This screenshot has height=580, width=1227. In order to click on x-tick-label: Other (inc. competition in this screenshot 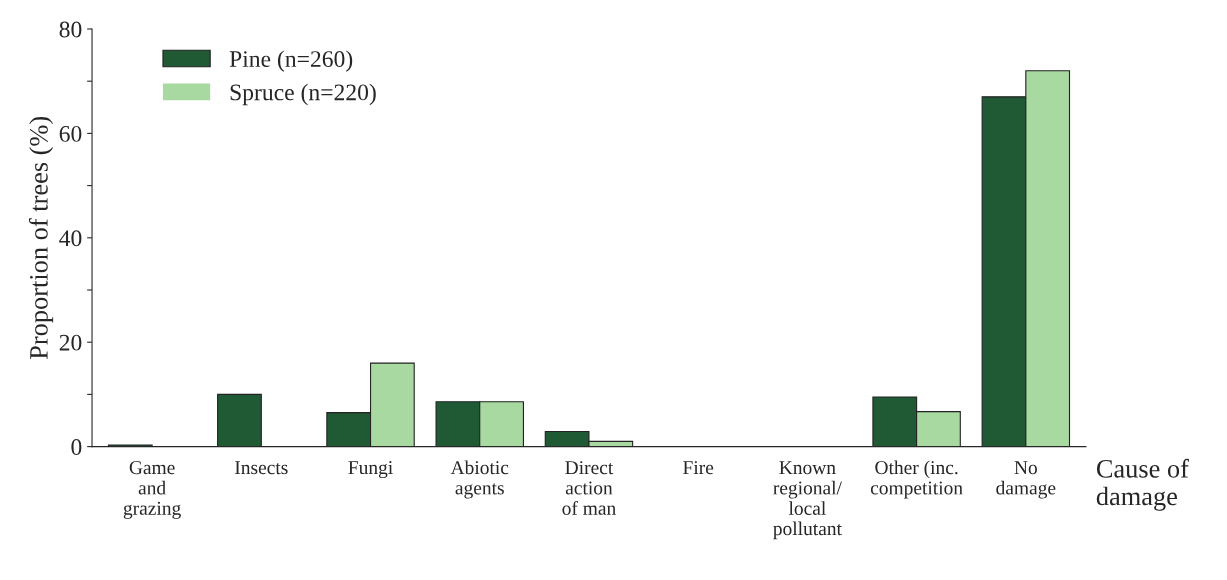, I will do `click(916, 479)`.